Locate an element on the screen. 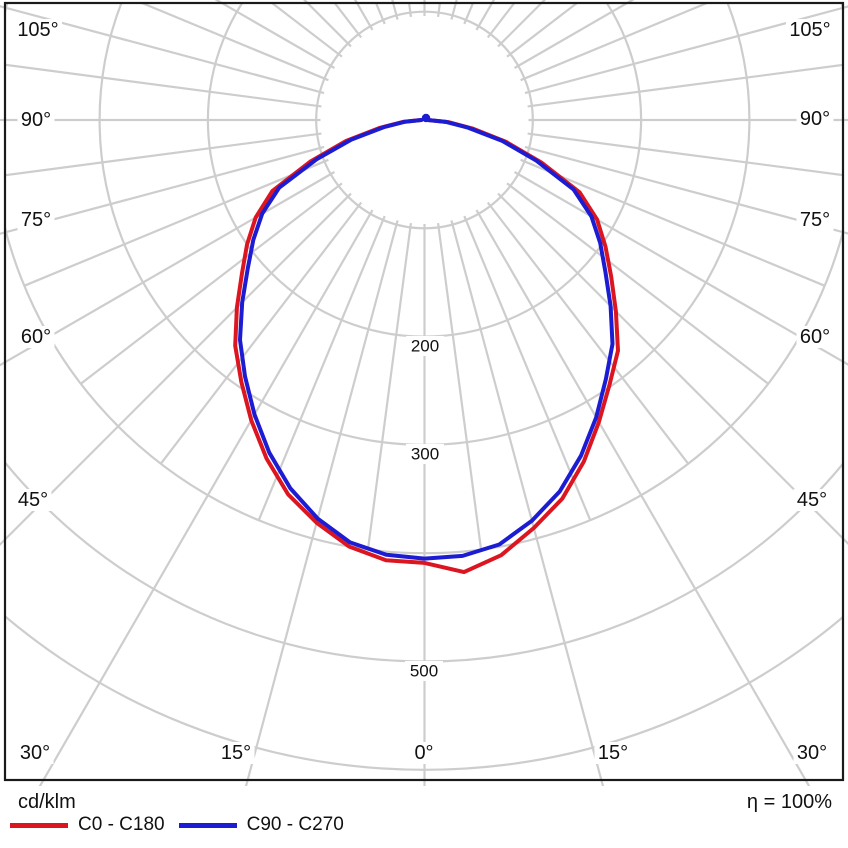  minor-spoke-67.5 is located at coordinates (672, 222).